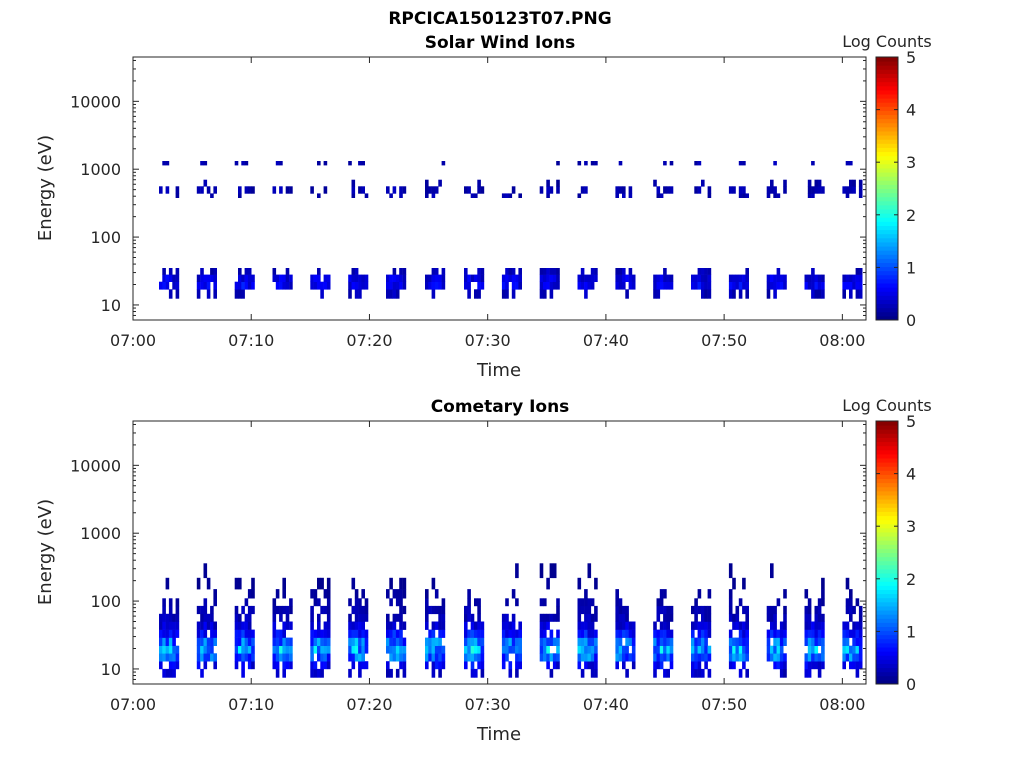 The height and width of the screenshot is (768, 1024). Describe the element at coordinates (911, 684) in the screenshot. I see `colorbar-tick-label: 0` at that location.